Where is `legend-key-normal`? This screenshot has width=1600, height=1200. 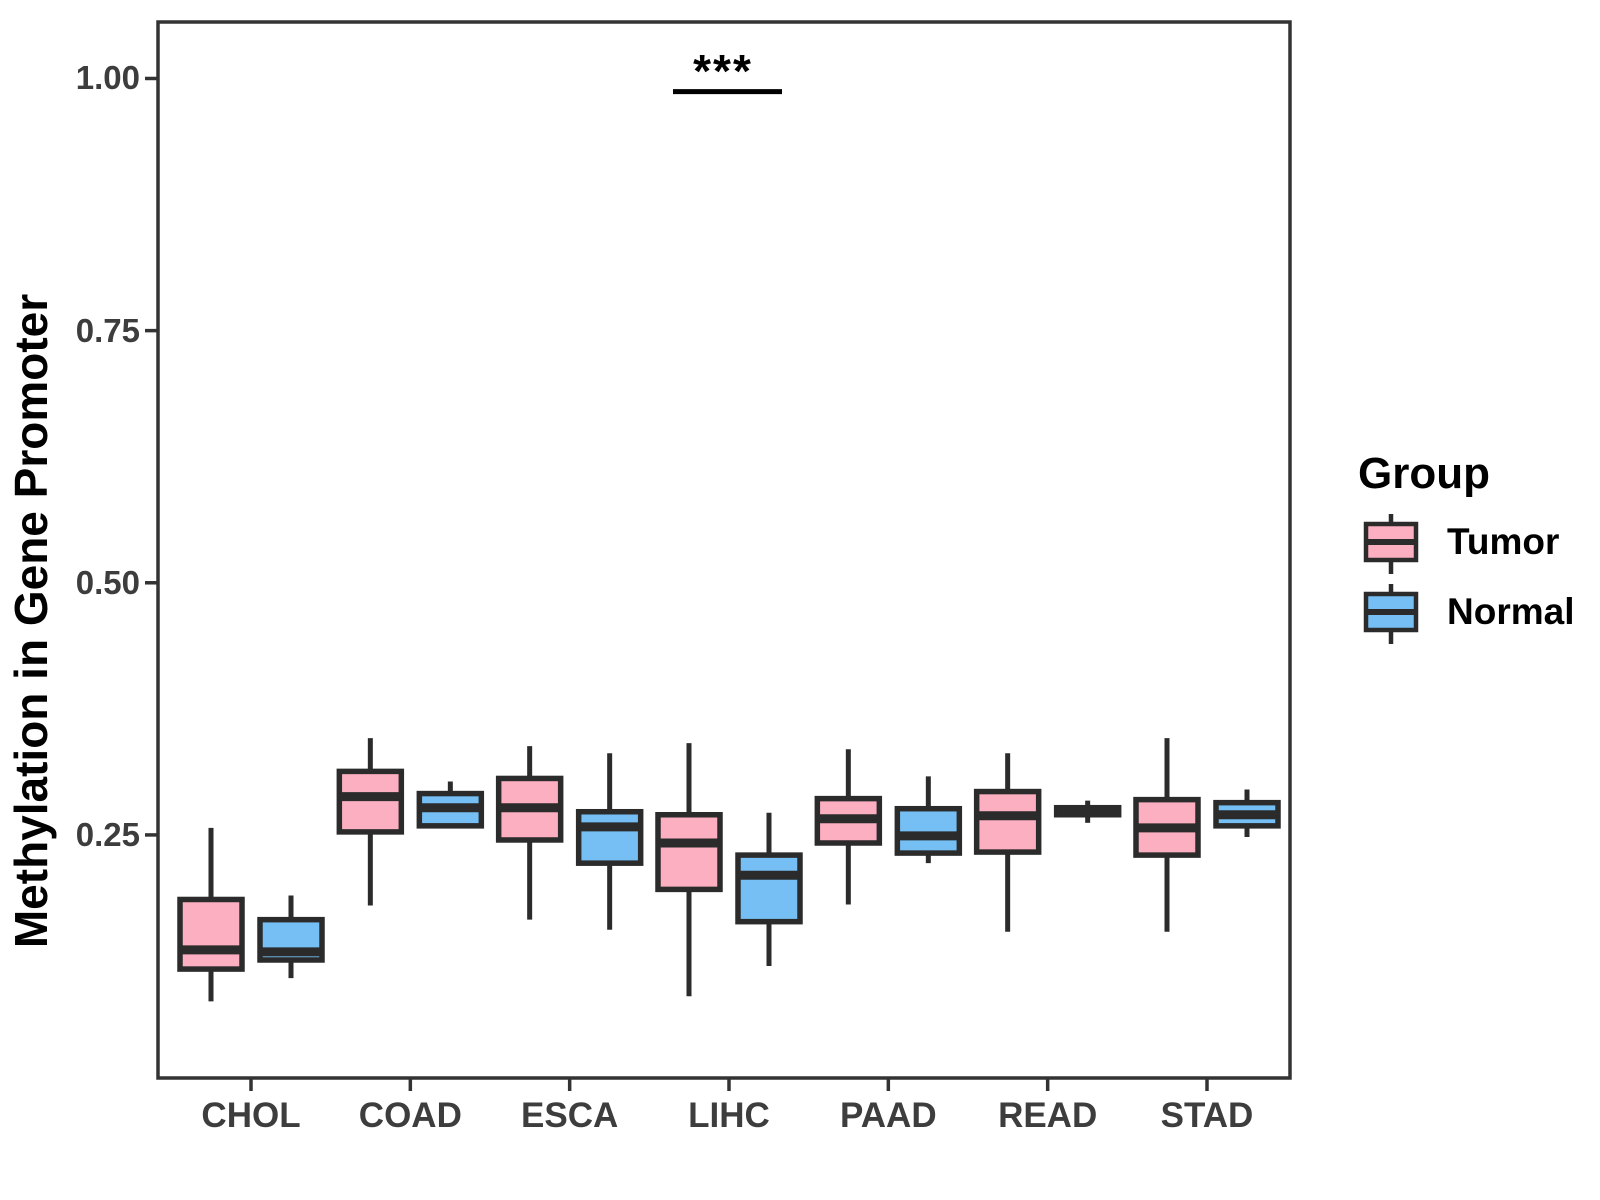 legend-key-normal is located at coordinates (1391, 614).